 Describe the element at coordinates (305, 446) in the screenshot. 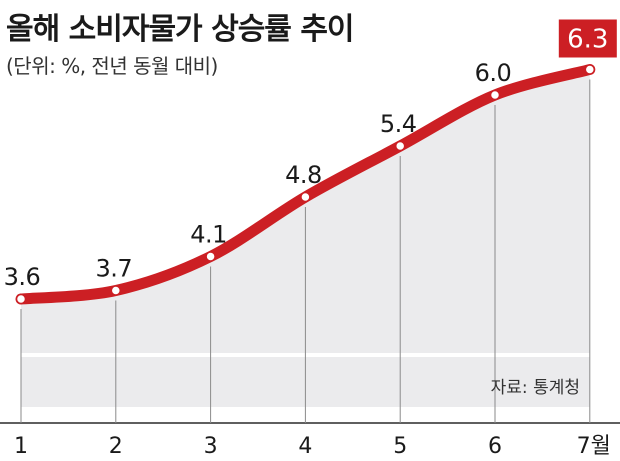

I see `x-tick-label: 4` at that location.